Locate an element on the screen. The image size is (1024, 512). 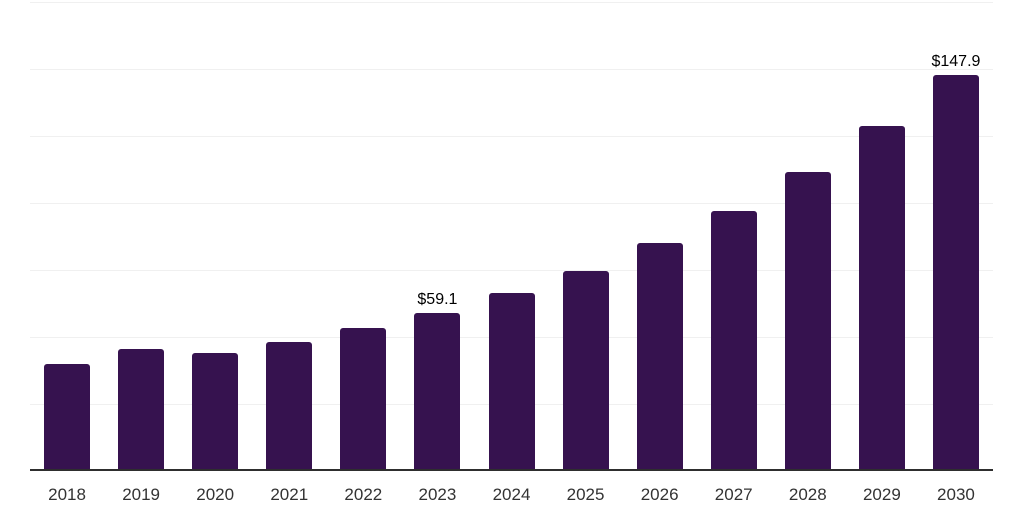
bar-2022 is located at coordinates (363, 399).